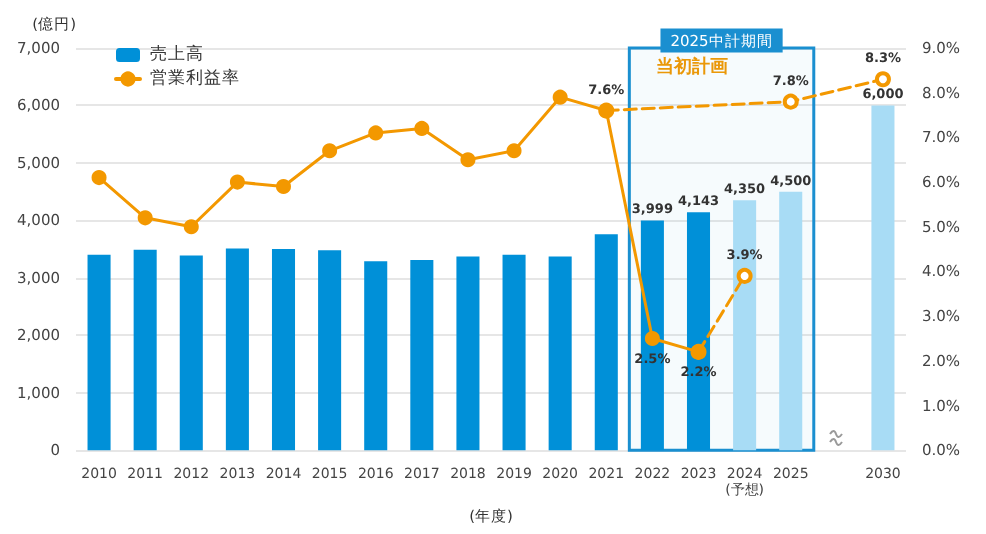  Describe the element at coordinates (177, 54) in the screenshot. I see `legend-label: 売上高` at that location.